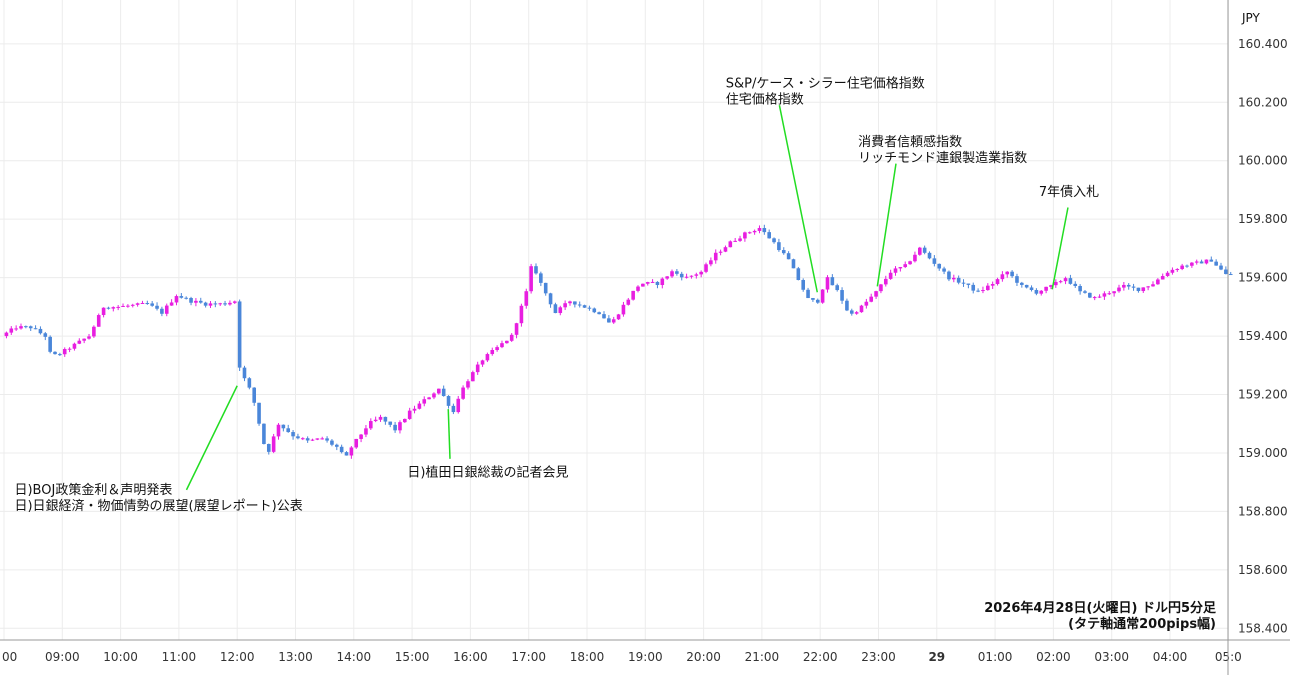 The image size is (1290, 679). Describe the element at coordinates (62, 657) in the screenshot. I see `x-tick-label: 09:00` at that location.